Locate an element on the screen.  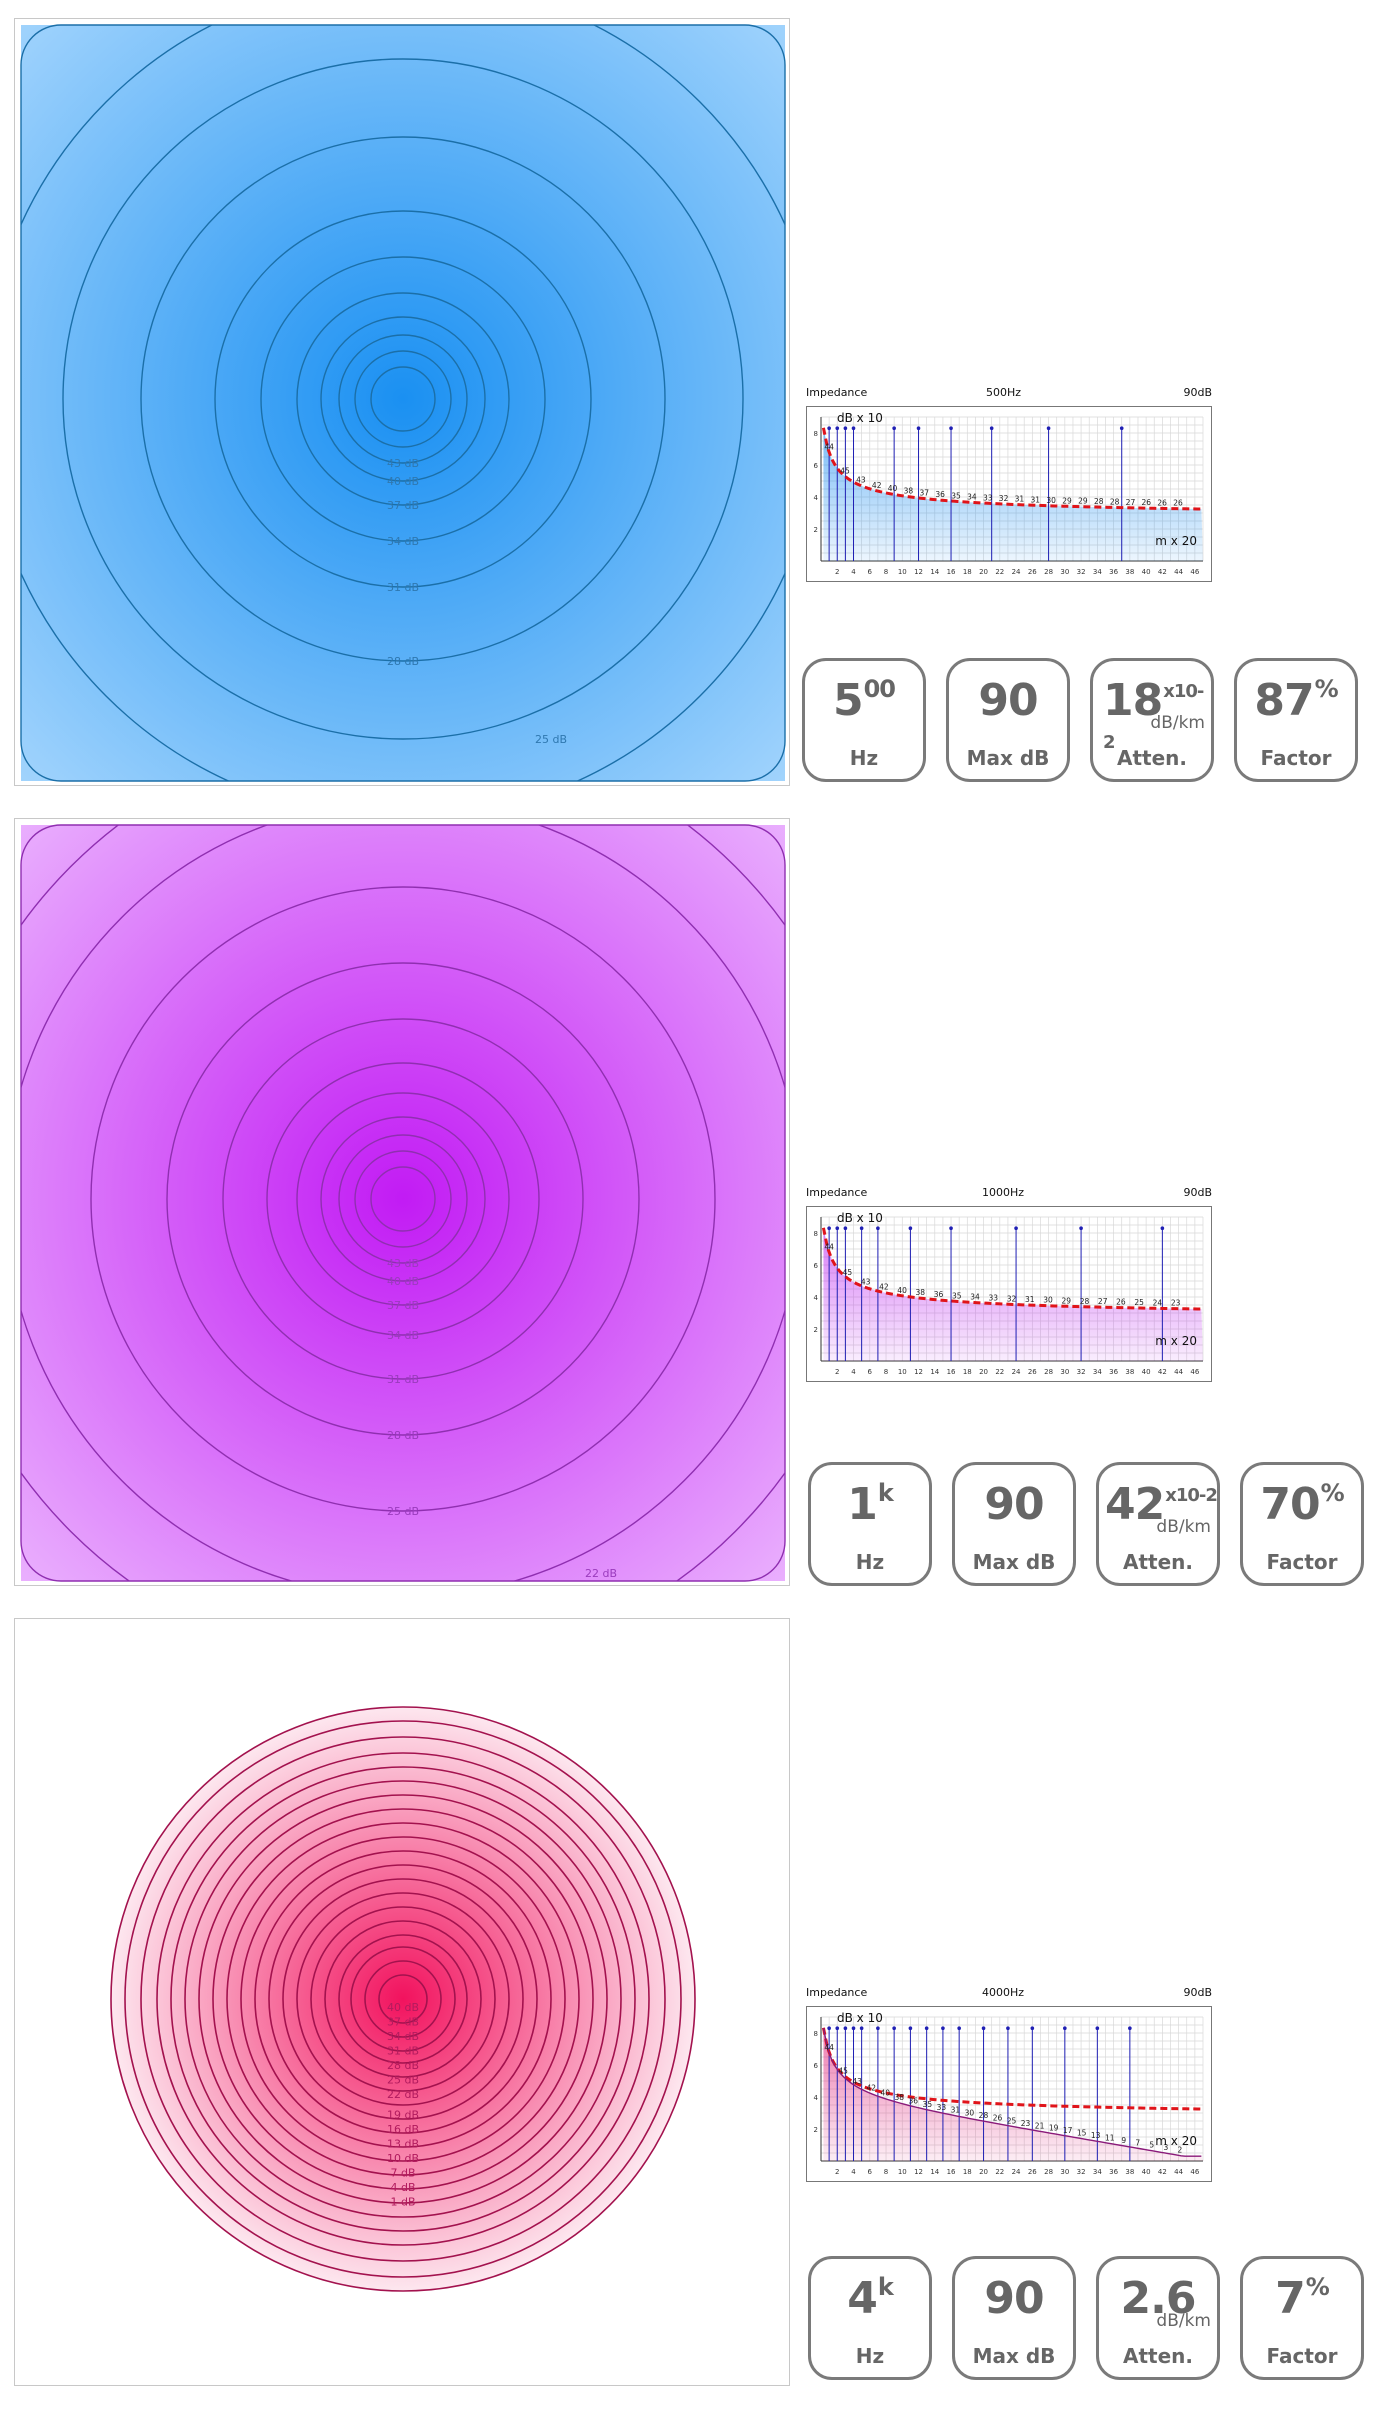
x-tick-label: 8 is located at coordinates (886, 1372).